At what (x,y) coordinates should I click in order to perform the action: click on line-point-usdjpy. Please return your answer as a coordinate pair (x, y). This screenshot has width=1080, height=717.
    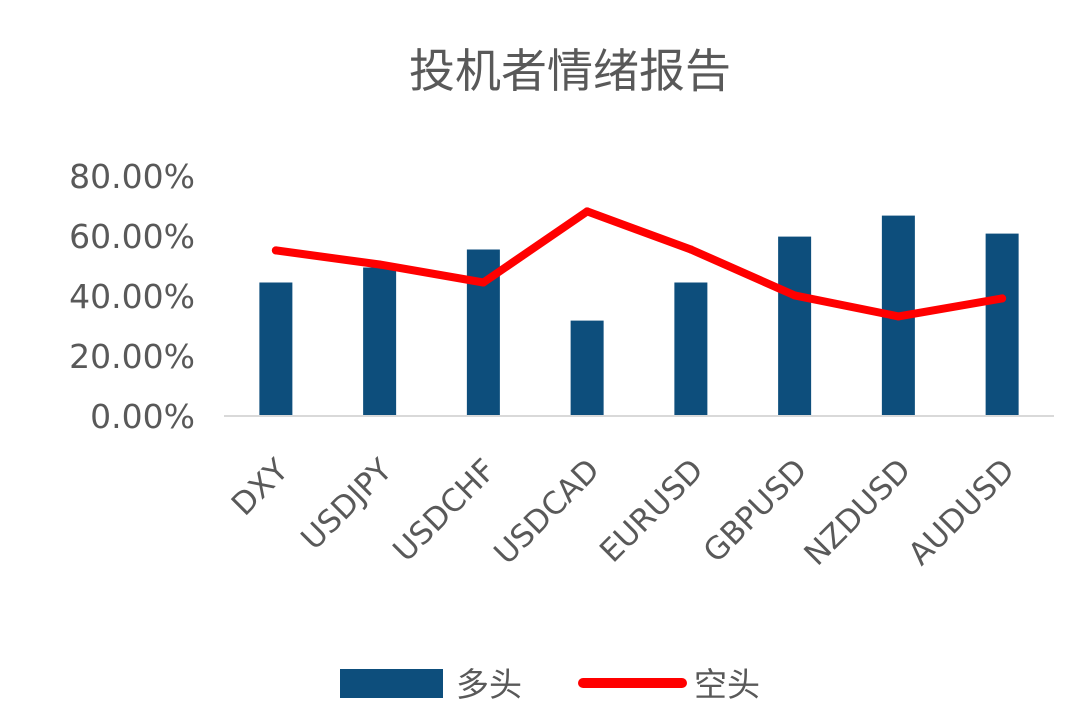
    Looking at the image, I should click on (379, 264).